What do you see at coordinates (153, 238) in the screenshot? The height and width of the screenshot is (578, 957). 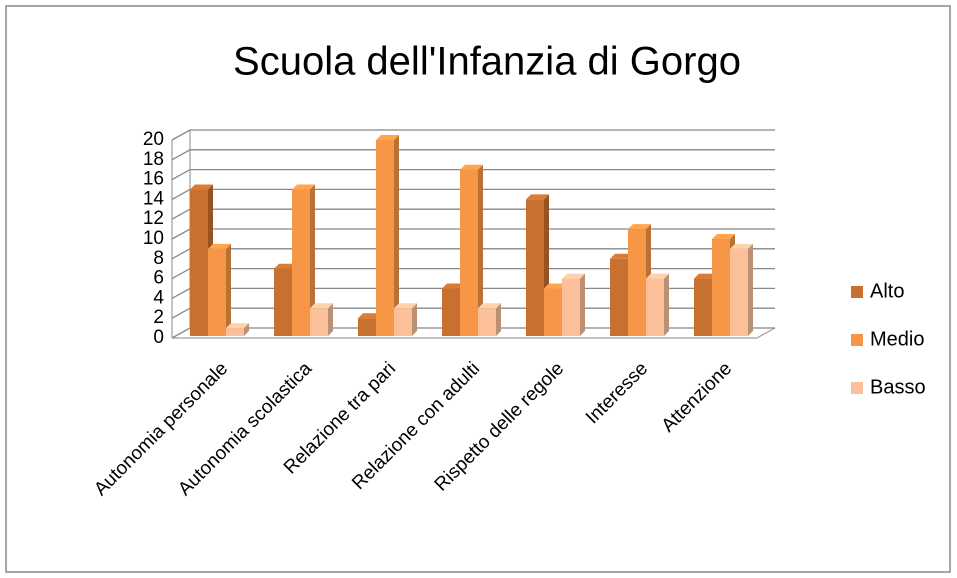 I see `y-tick-label: 10` at bounding box center [153, 238].